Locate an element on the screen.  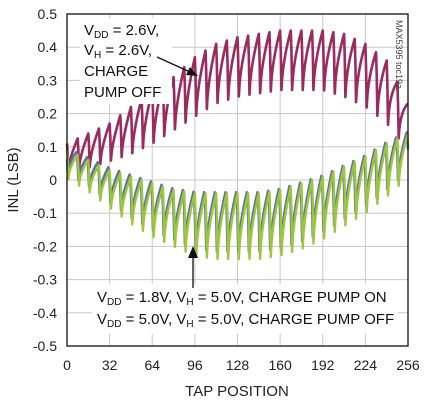
annotation-top-arrowhead is located at coordinates (192, 71).